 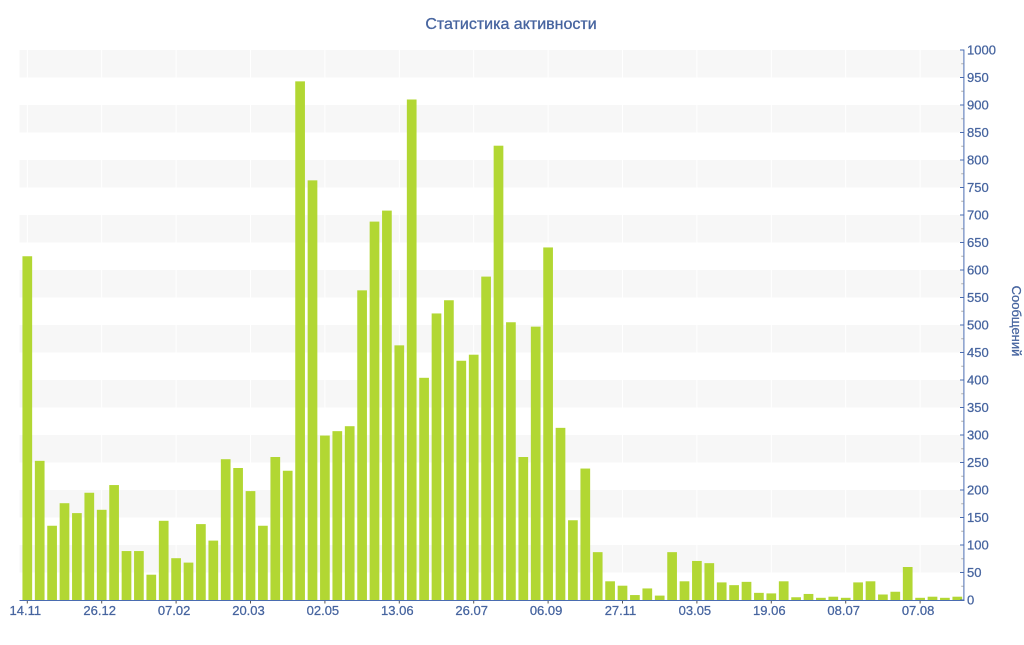 What do you see at coordinates (397, 610) in the screenshot?
I see `svg-text: 13.06` at bounding box center [397, 610].